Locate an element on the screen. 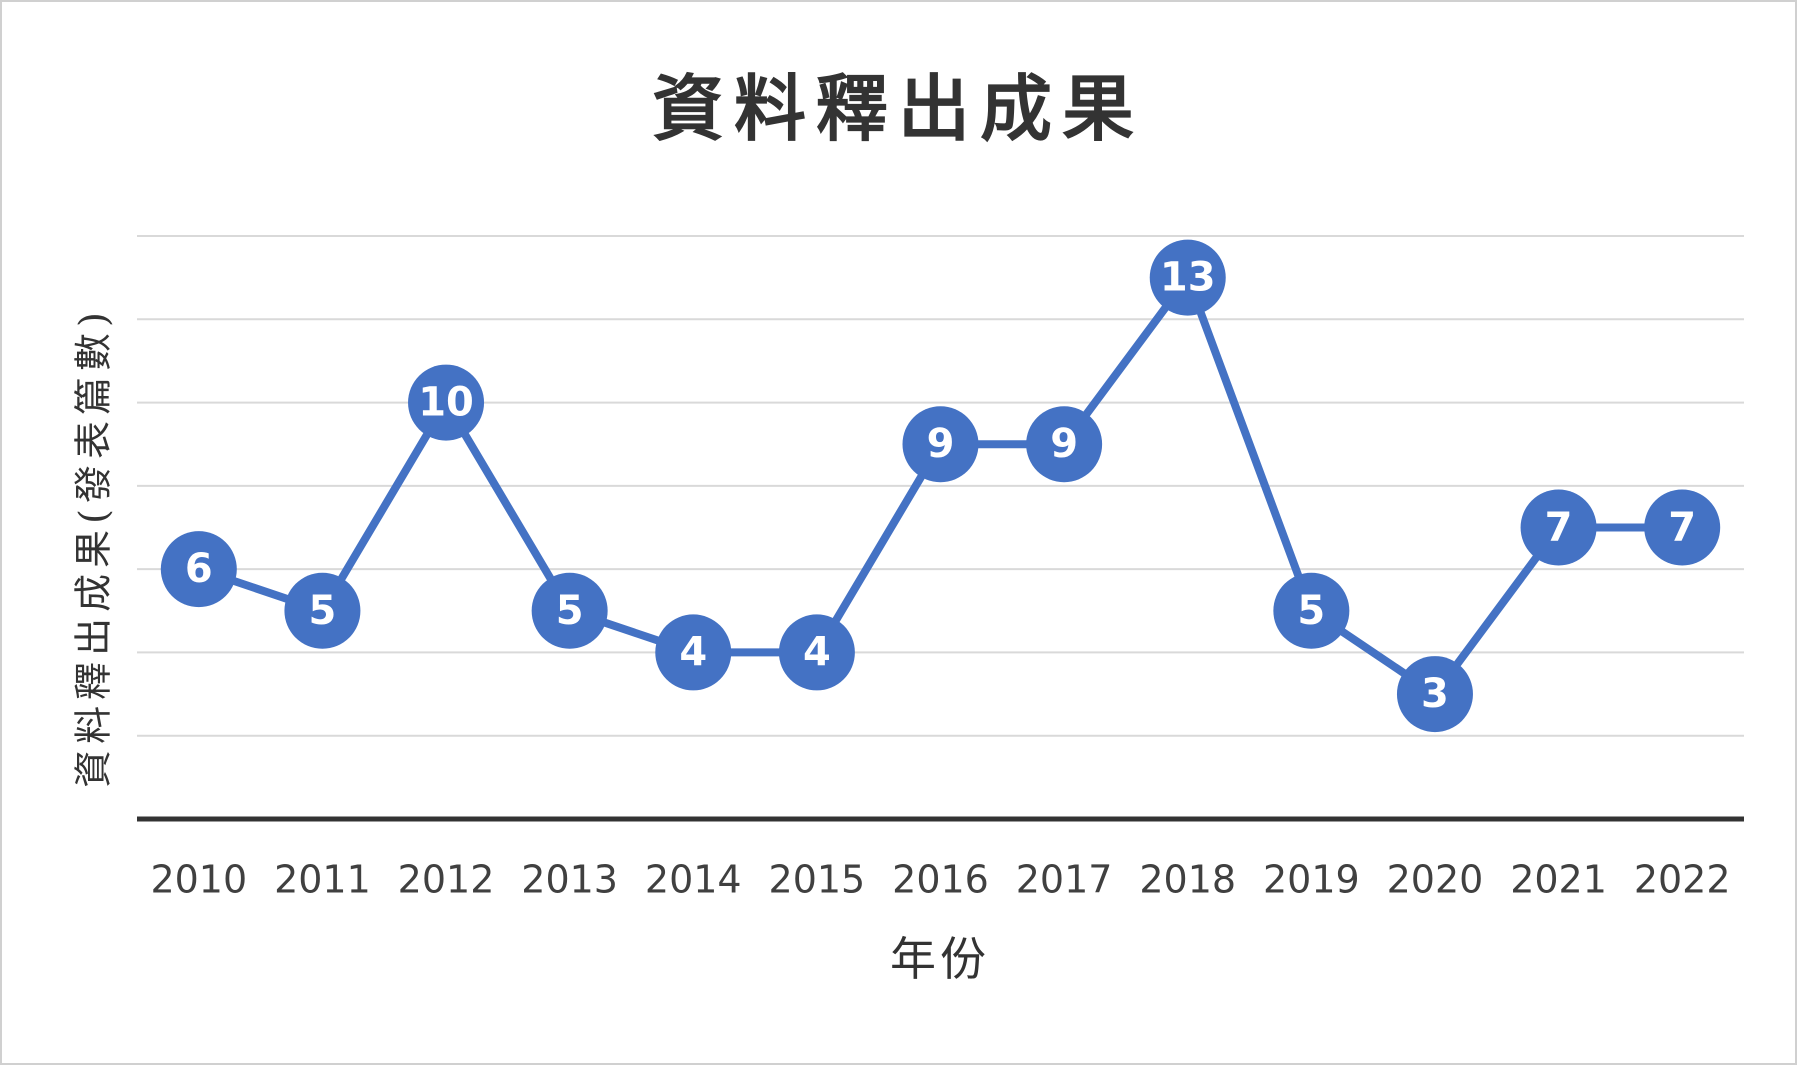 The height and width of the screenshot is (1065, 1797). chart-title: 資料釋出成果 is located at coordinates (898, 108).